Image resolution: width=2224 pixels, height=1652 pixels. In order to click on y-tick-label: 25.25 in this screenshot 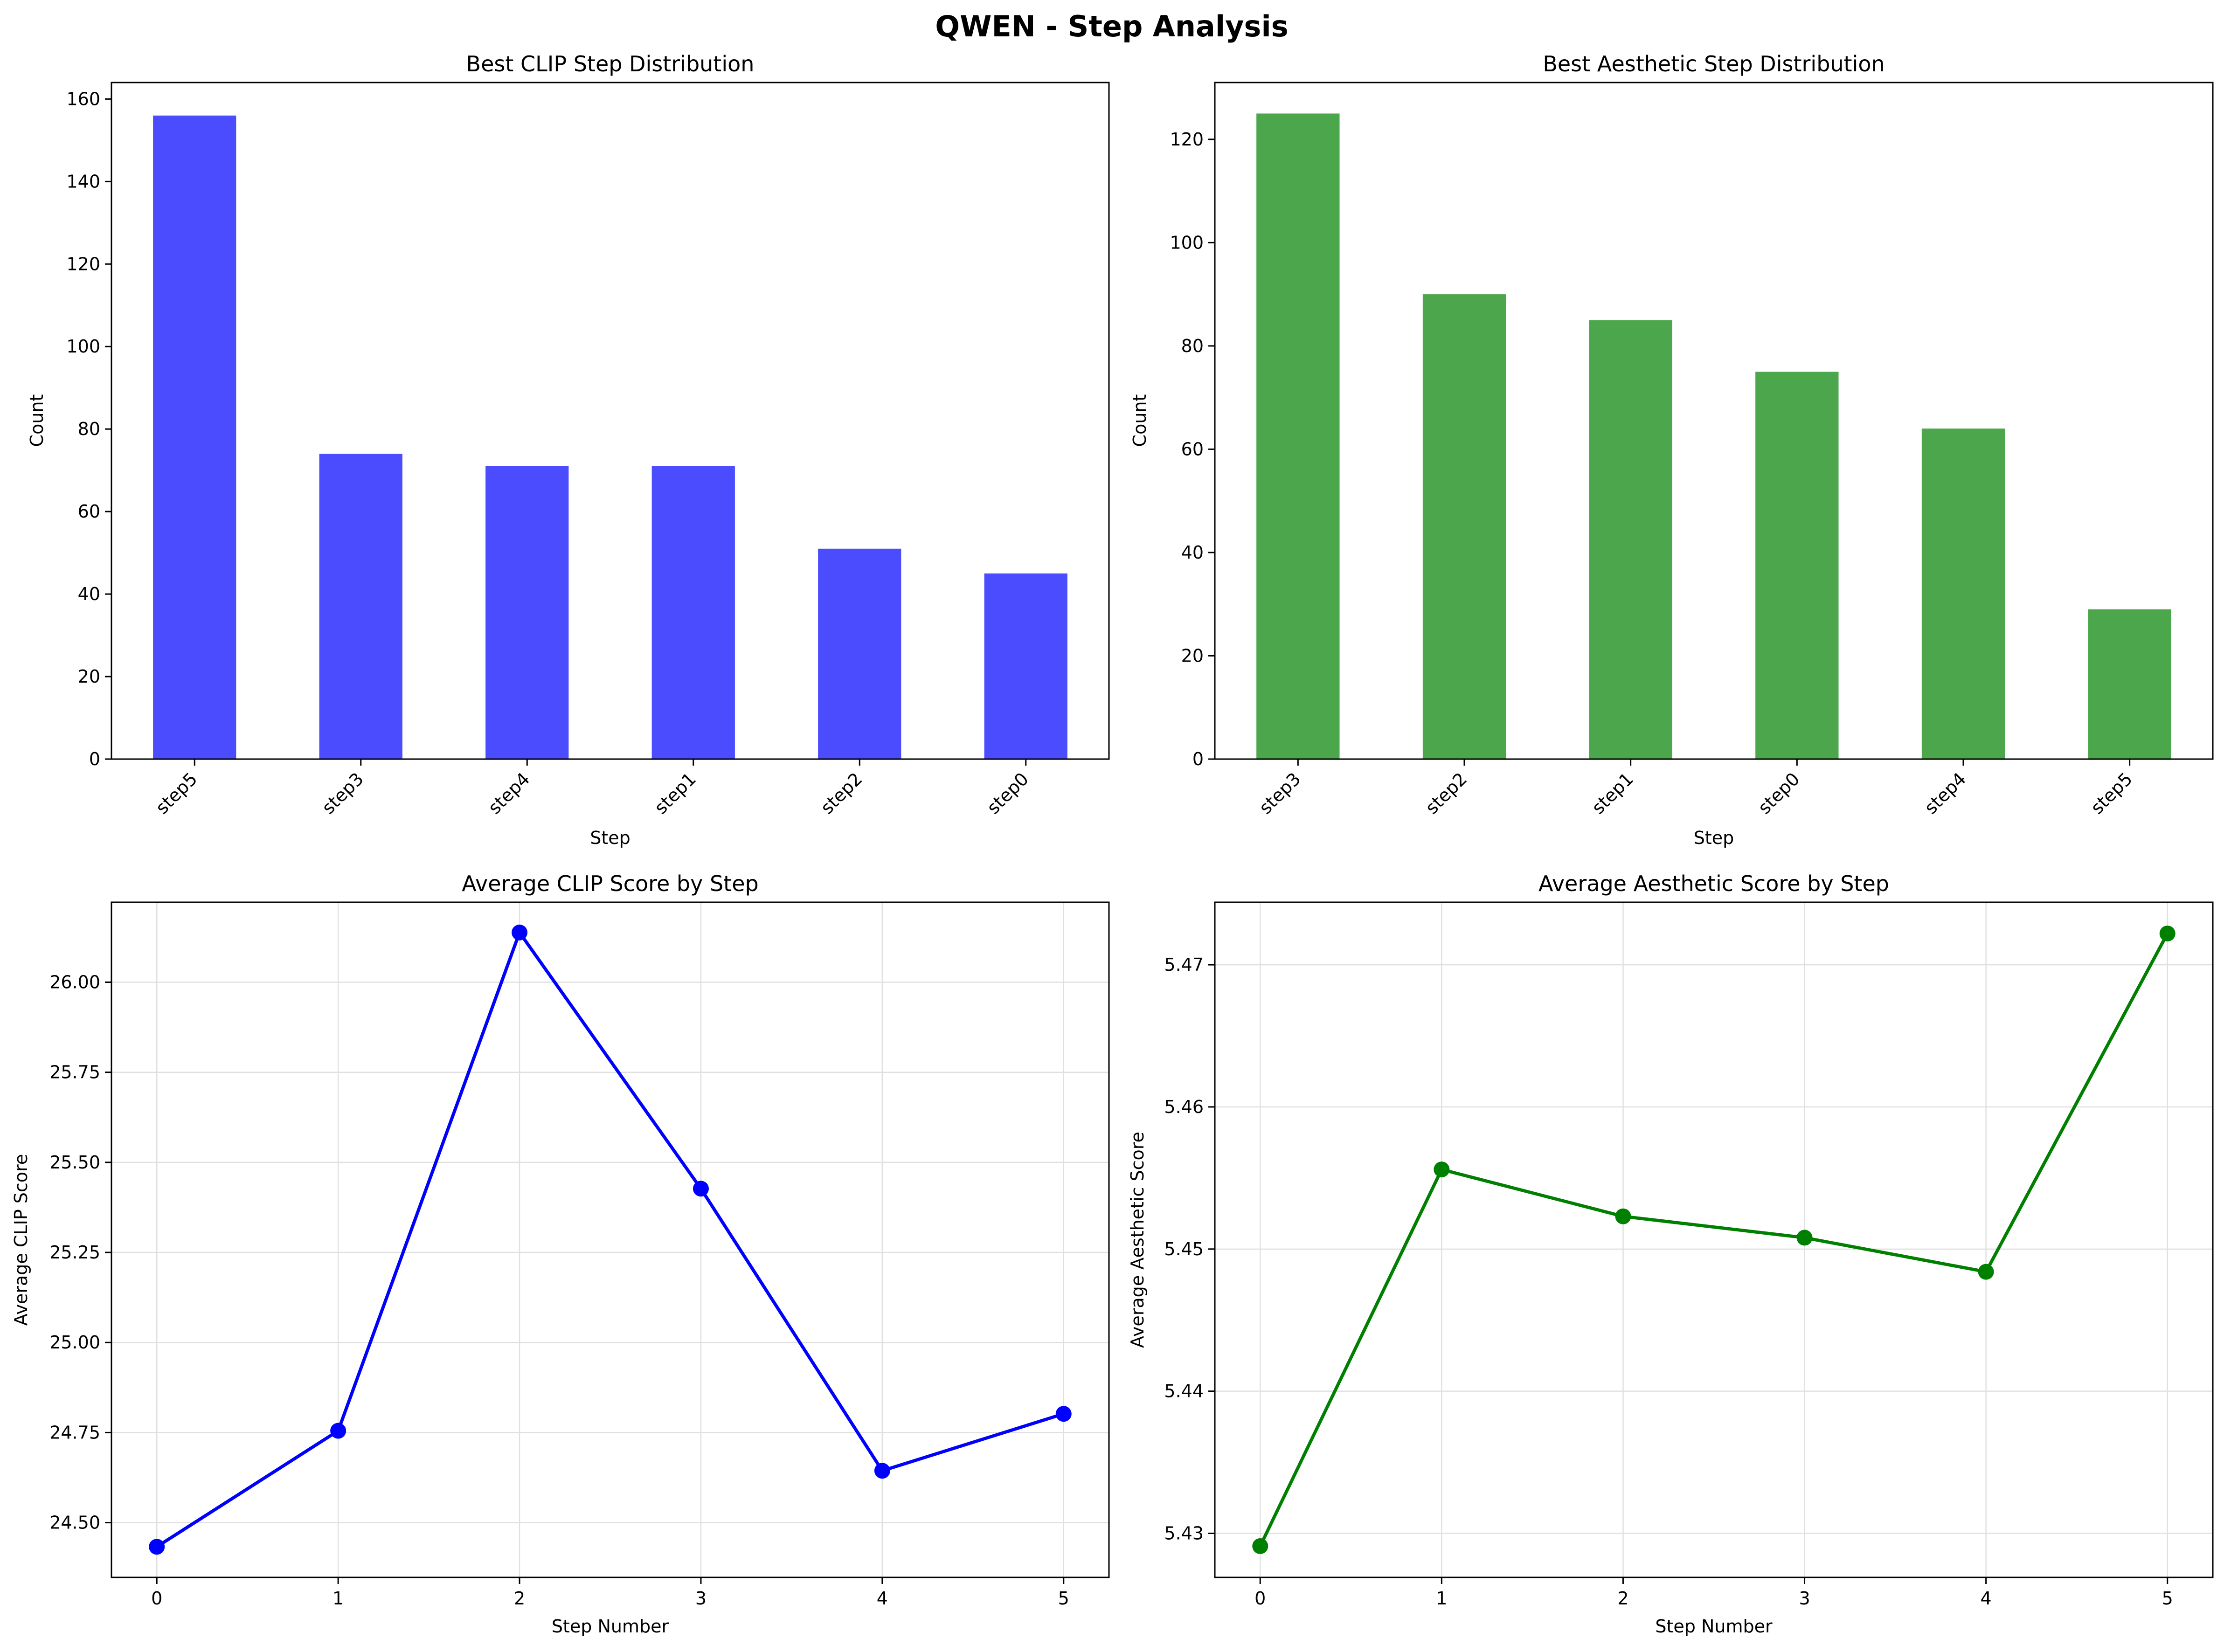, I will do `click(74, 1252)`.